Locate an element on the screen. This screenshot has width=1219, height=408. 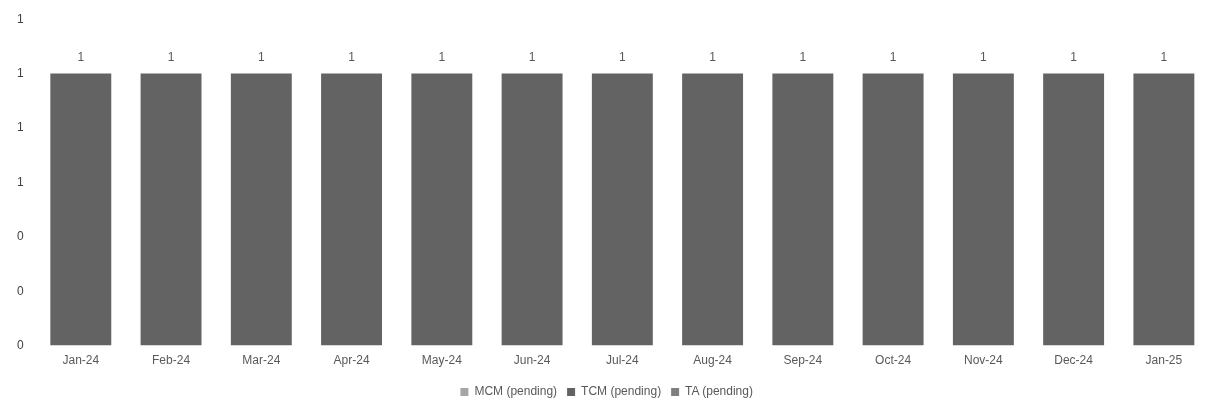
legend-label: TCM (pending) is located at coordinates (621, 391).